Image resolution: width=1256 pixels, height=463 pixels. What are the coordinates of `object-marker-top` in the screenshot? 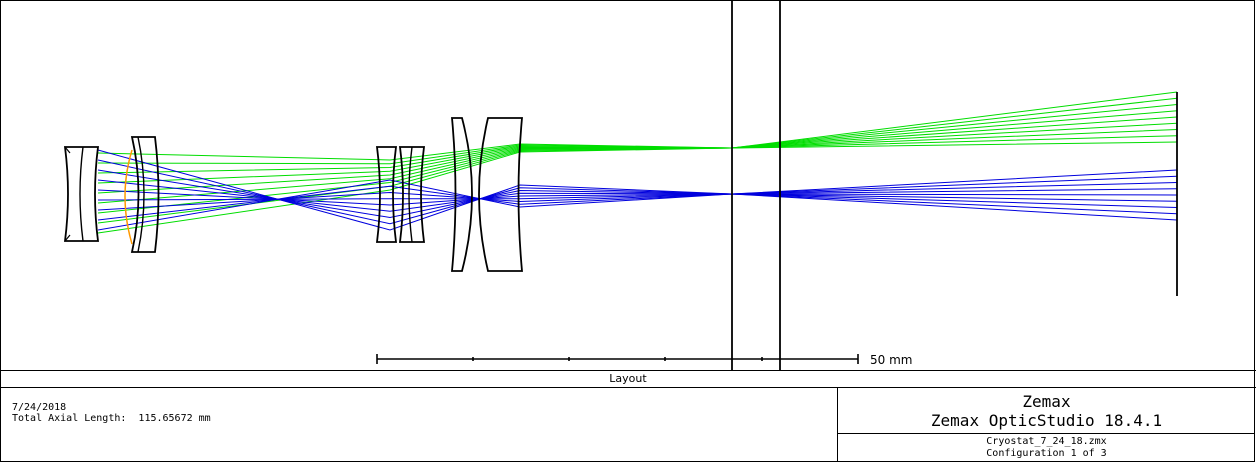 It's located at (67, 150).